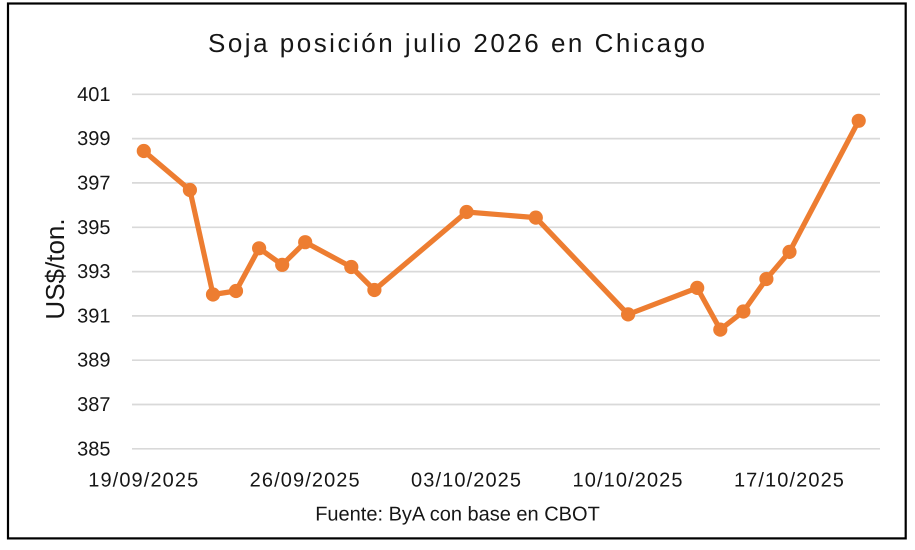  I want to click on svg-text: 19/09/2025, so click(143, 480).